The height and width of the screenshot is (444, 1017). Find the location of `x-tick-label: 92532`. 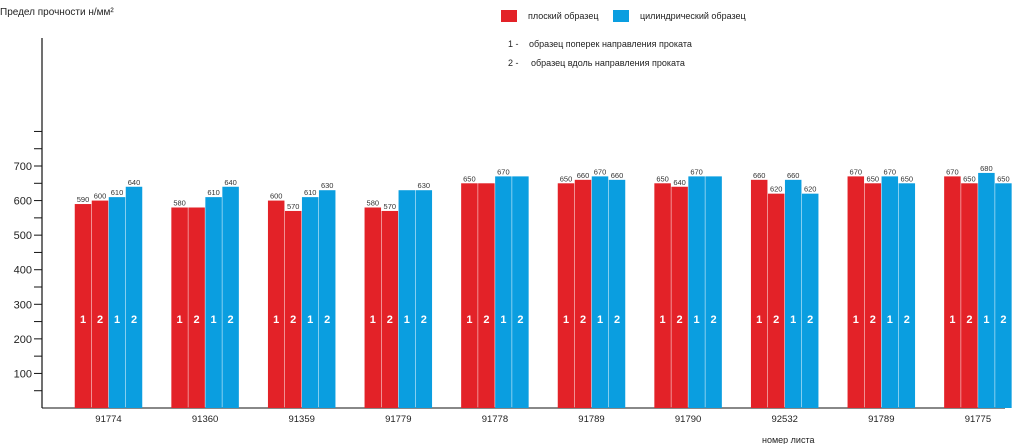

x-tick-label: 92532 is located at coordinates (784, 419).